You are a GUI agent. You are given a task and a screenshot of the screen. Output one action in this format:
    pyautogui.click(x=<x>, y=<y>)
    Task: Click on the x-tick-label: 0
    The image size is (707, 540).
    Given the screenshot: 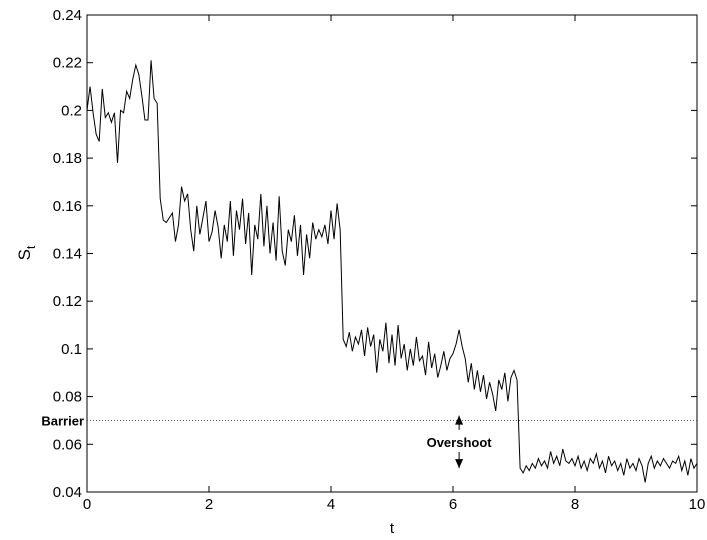 What is the action you would take?
    pyautogui.click(x=87, y=504)
    